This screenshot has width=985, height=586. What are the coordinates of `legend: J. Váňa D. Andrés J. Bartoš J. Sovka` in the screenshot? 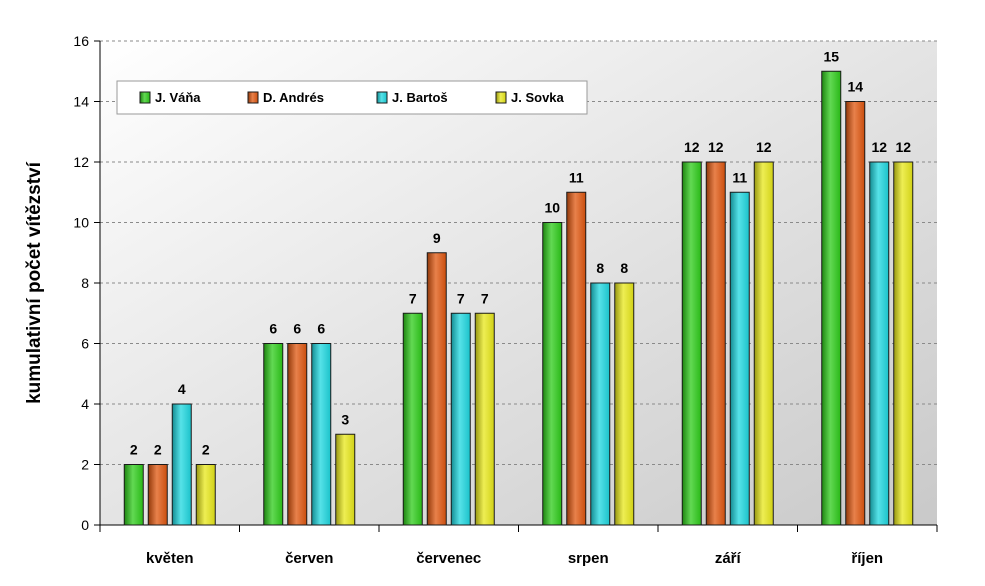 It's located at (352, 97).